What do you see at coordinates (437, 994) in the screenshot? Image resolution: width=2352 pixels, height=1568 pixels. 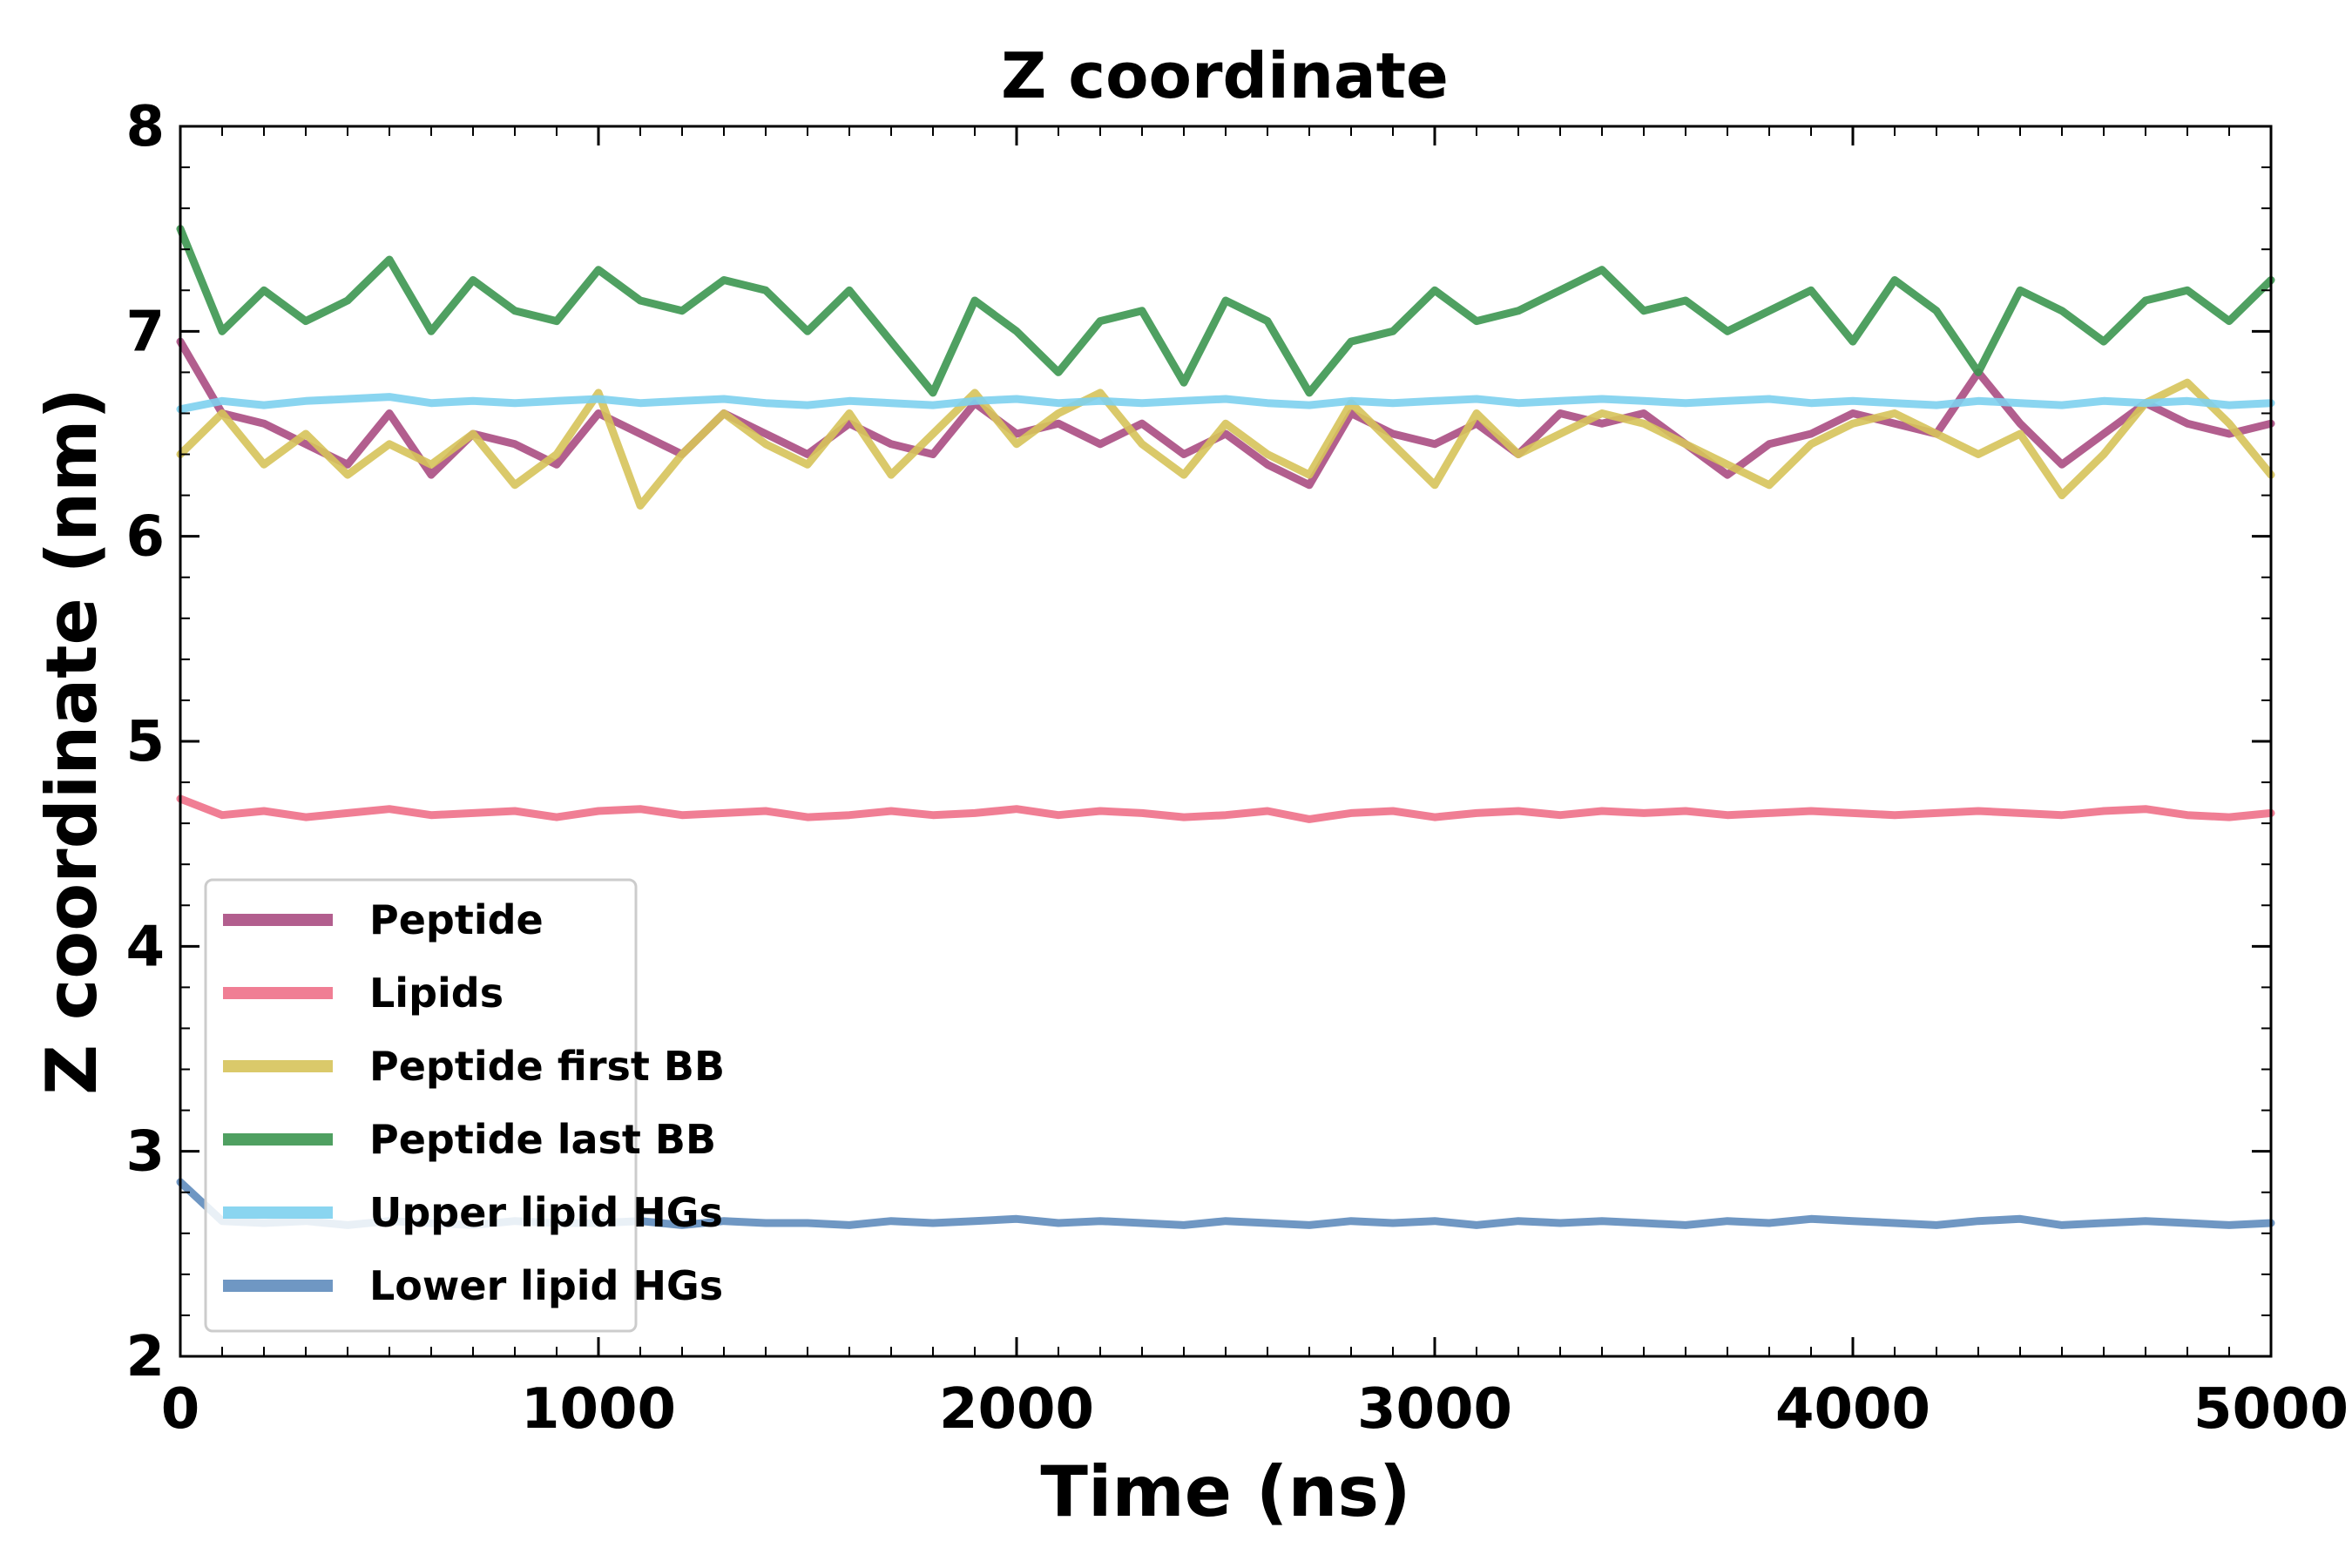 I see `legend-label-1: Lipids` at bounding box center [437, 994].